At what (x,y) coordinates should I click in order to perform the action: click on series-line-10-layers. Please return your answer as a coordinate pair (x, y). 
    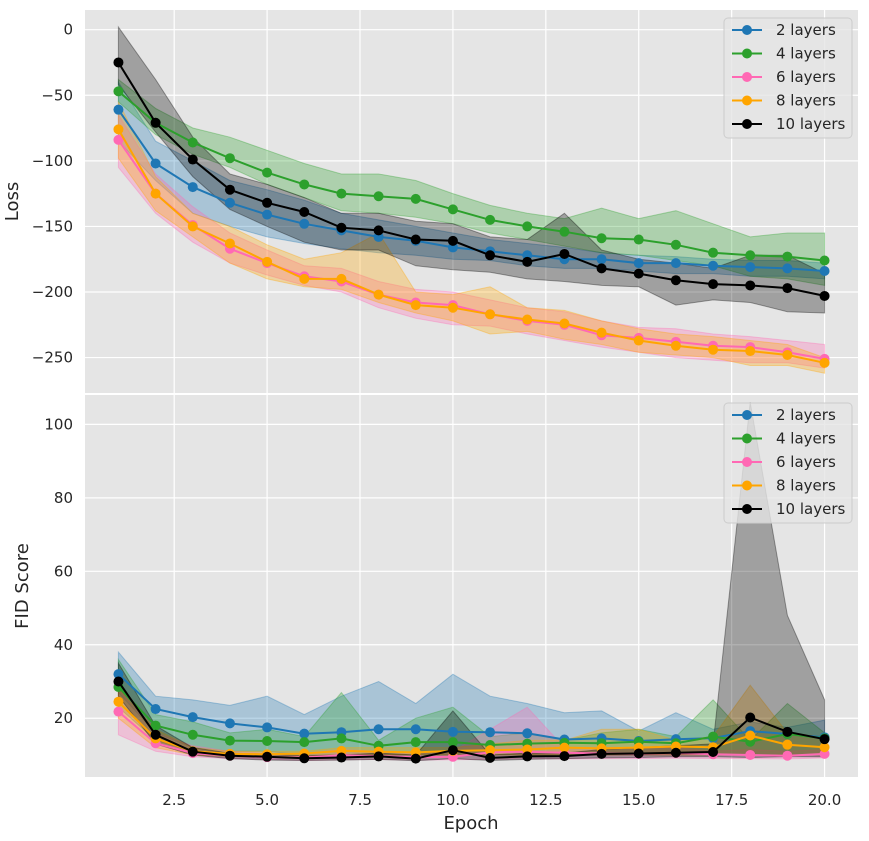
    Looking at the image, I should click on (471, 720).